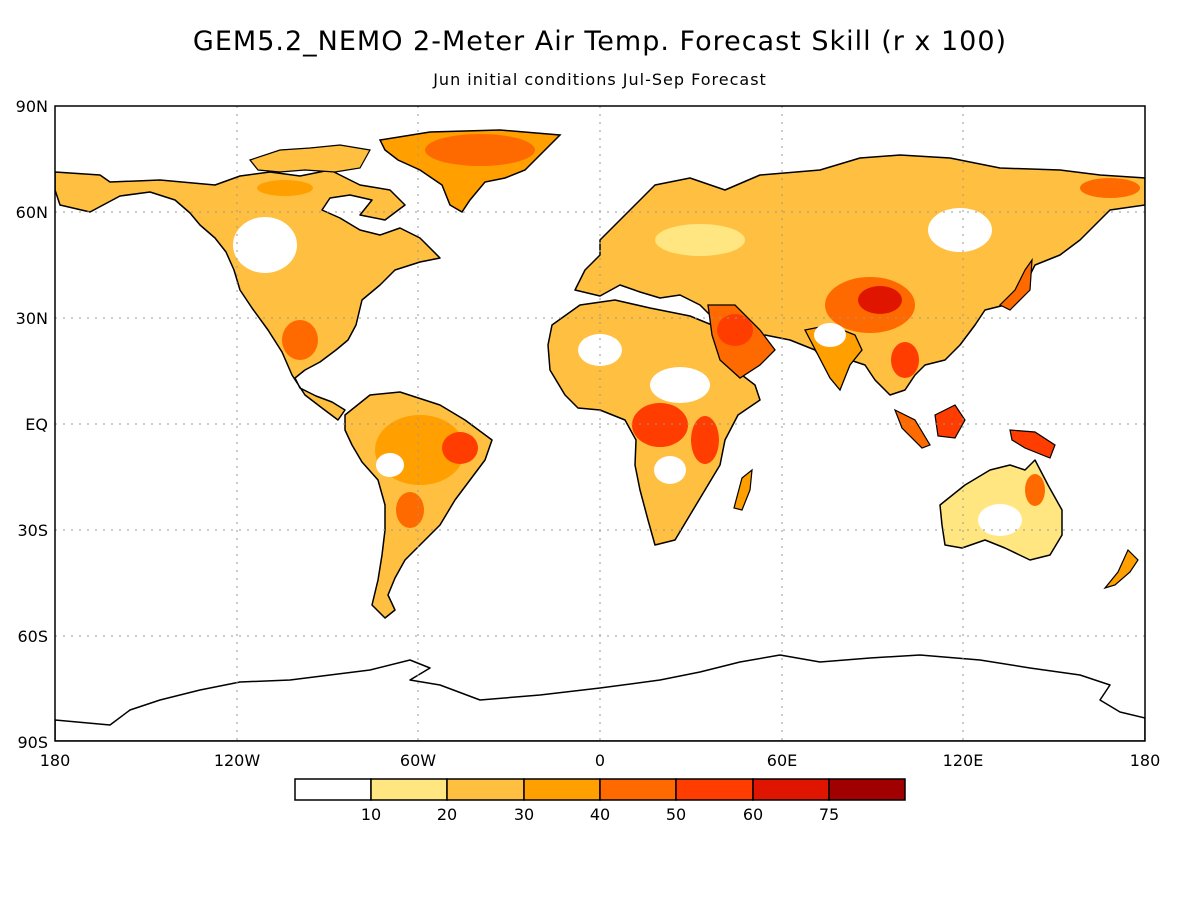  I want to click on borneo-island, so click(950, 421).